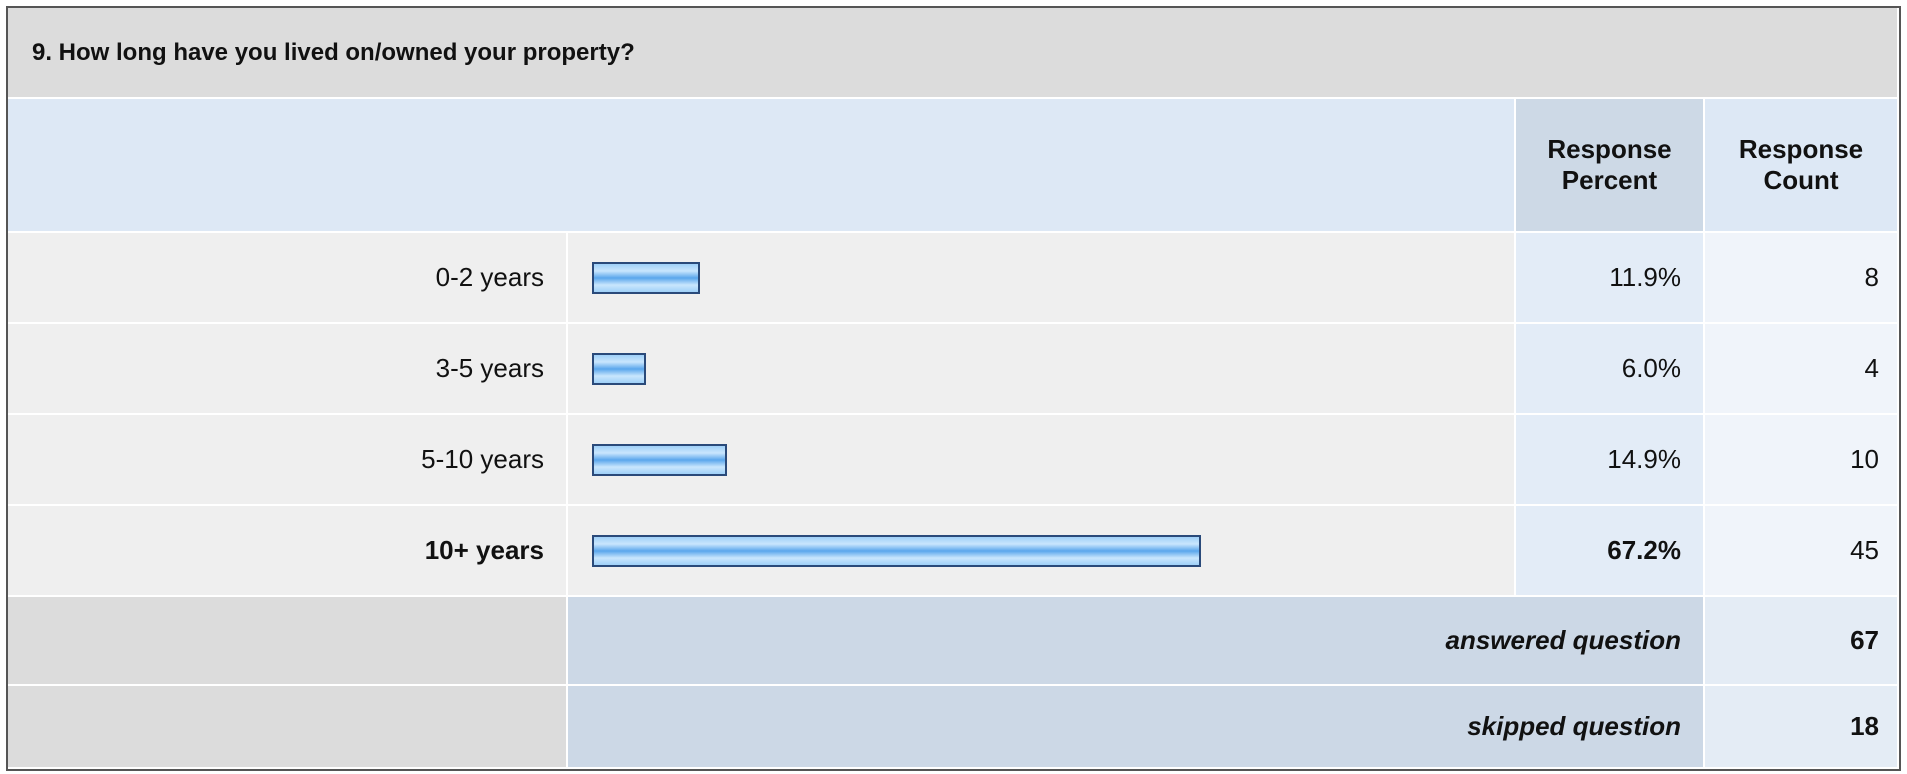  What do you see at coordinates (288, 278) in the screenshot?
I see `row-label: 0-2 years` at bounding box center [288, 278].